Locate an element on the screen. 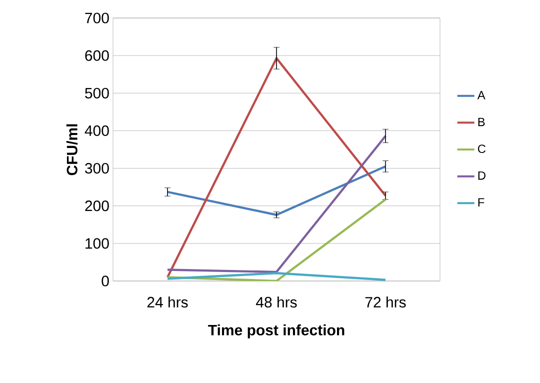  x-tick-label: 72 hrs is located at coordinates (385, 302).